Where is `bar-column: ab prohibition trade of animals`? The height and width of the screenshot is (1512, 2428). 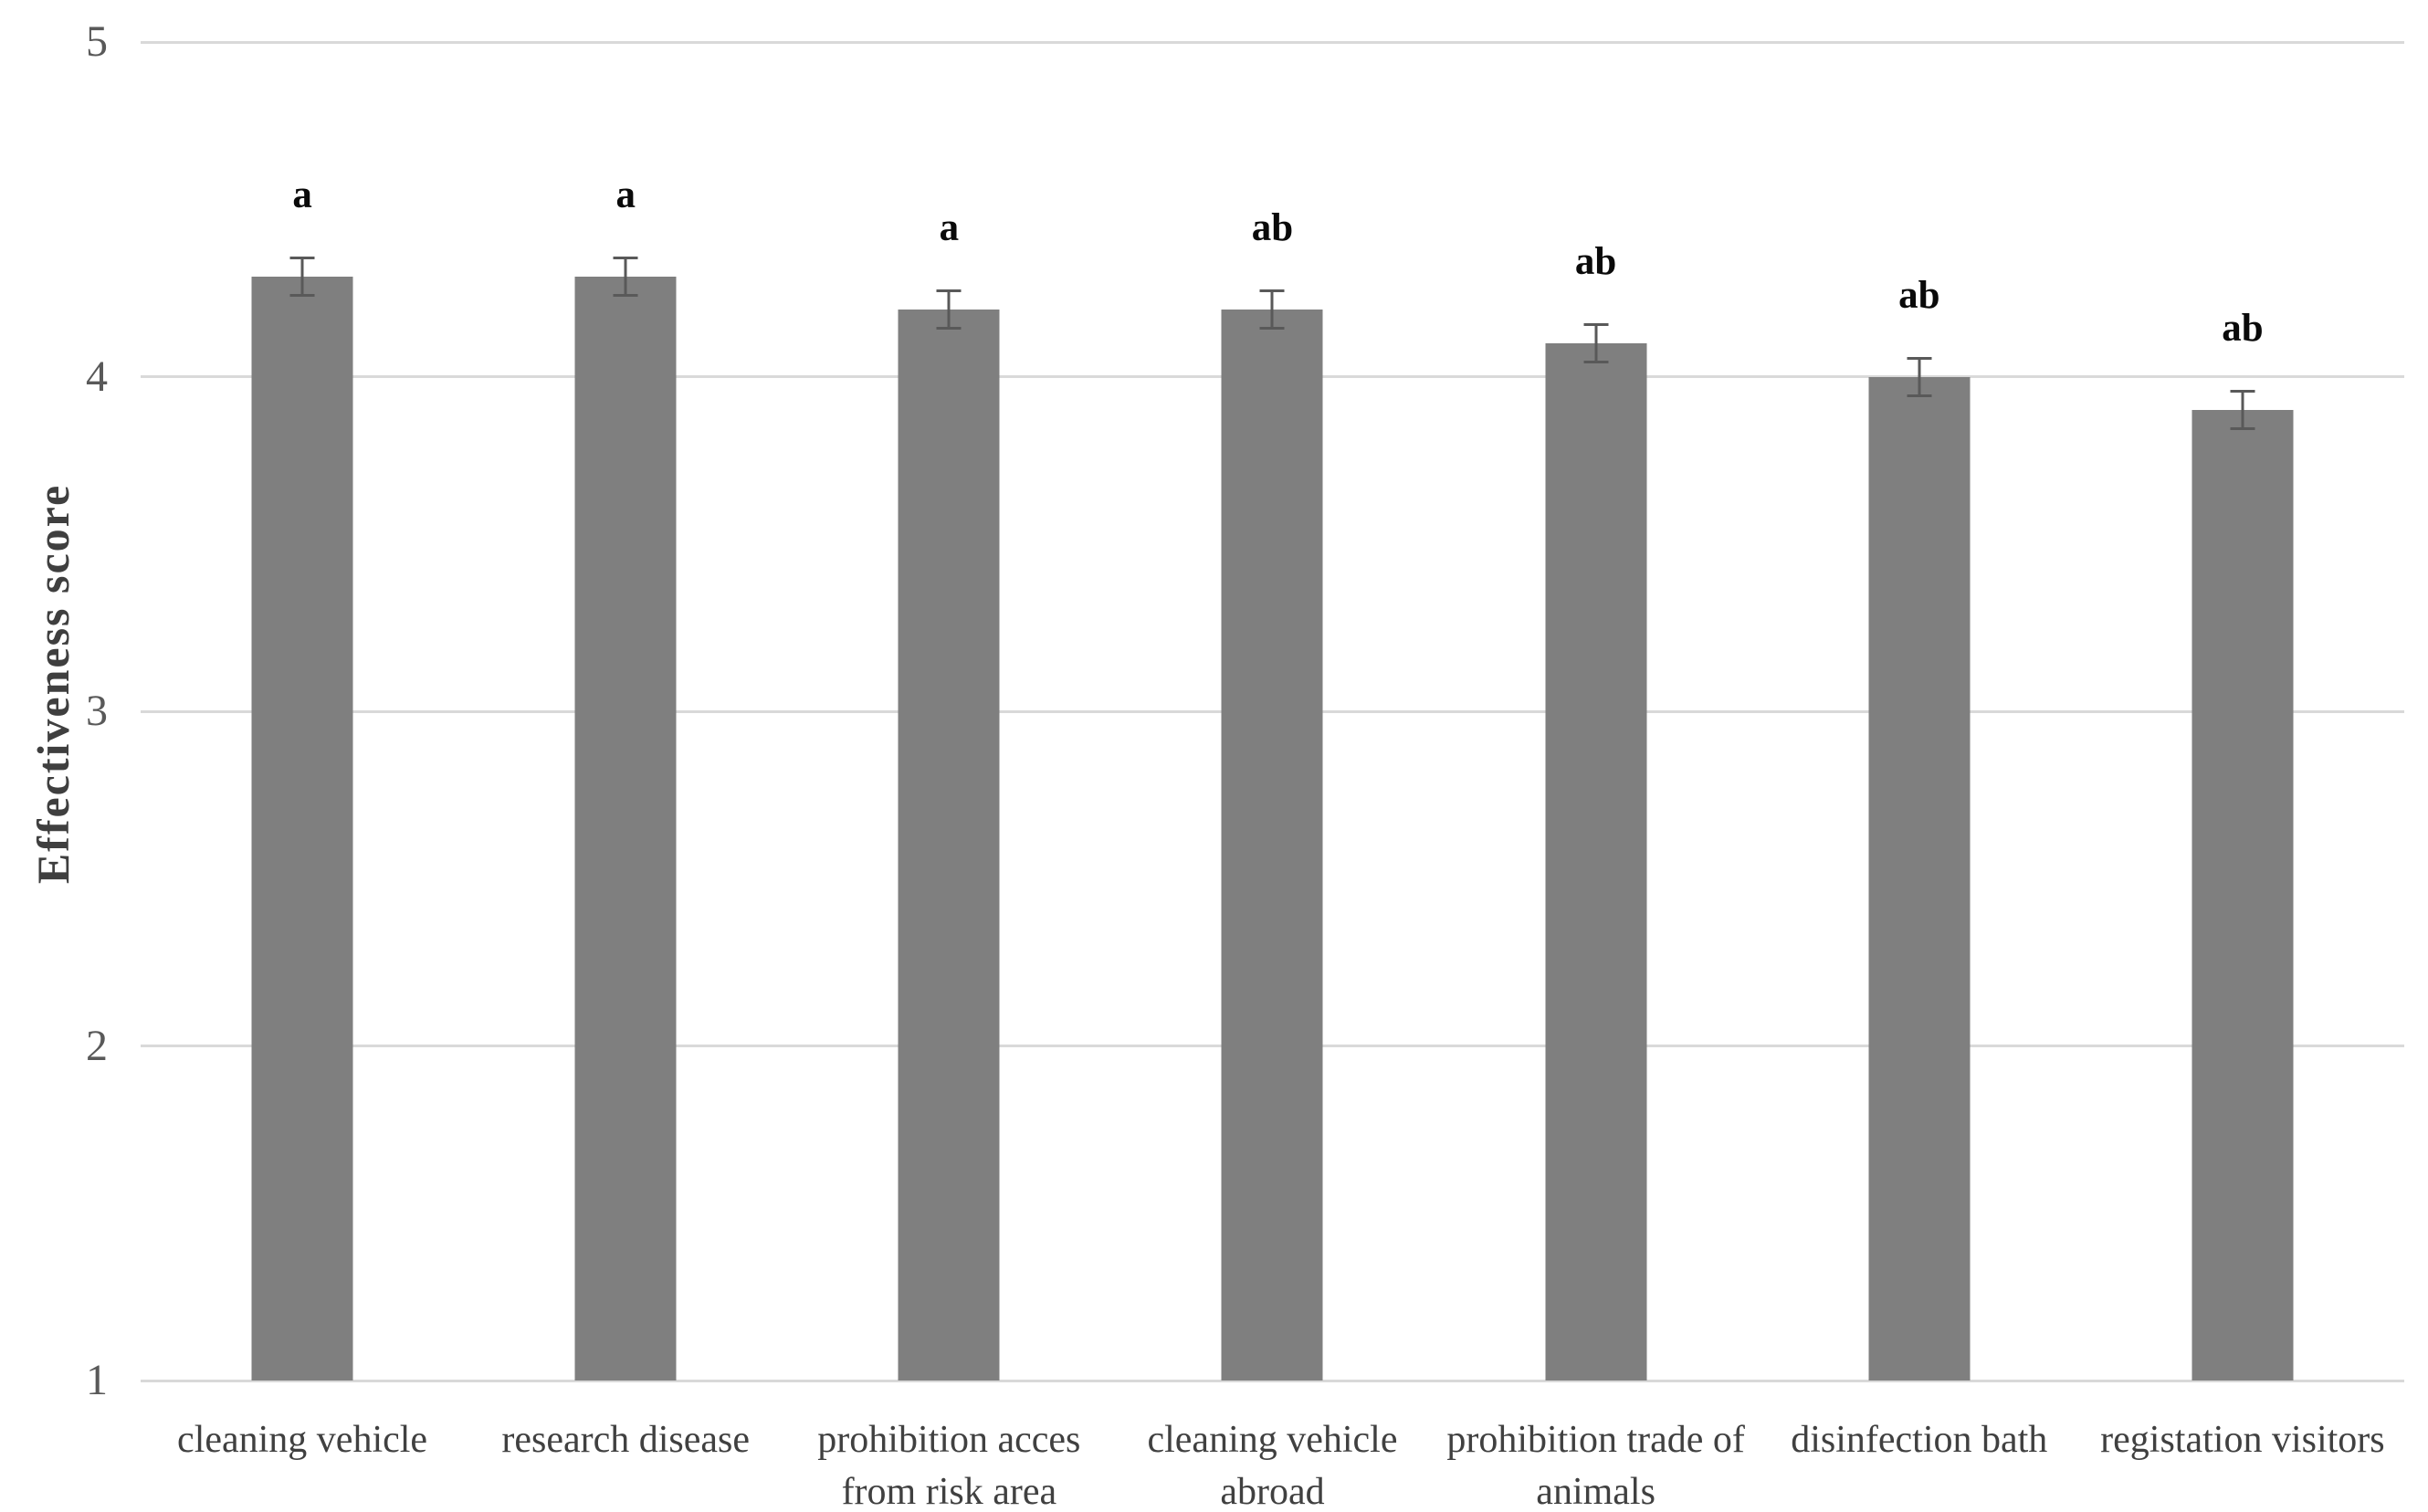
bar-column: ab prohibition trade of animals is located at coordinates (1596, 777).